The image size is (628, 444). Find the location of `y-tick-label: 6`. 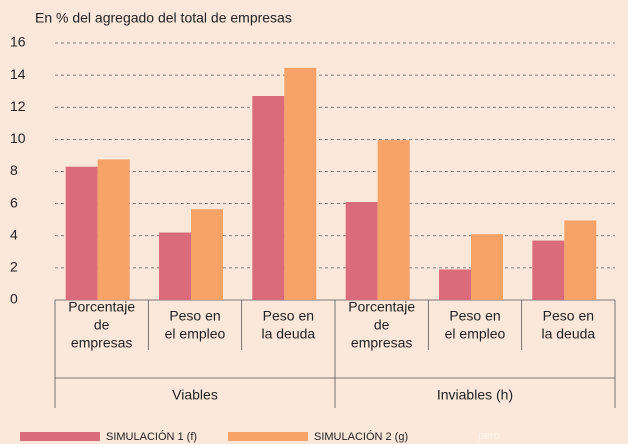

y-tick-label: 6 is located at coordinates (14, 202).